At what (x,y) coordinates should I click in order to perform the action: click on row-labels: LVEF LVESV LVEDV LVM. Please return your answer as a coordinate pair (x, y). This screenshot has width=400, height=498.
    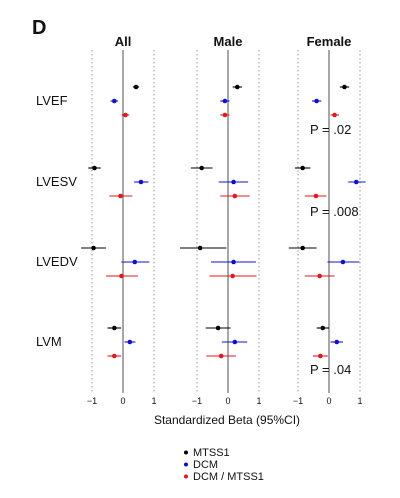
    Looking at the image, I should click on (57, 221).